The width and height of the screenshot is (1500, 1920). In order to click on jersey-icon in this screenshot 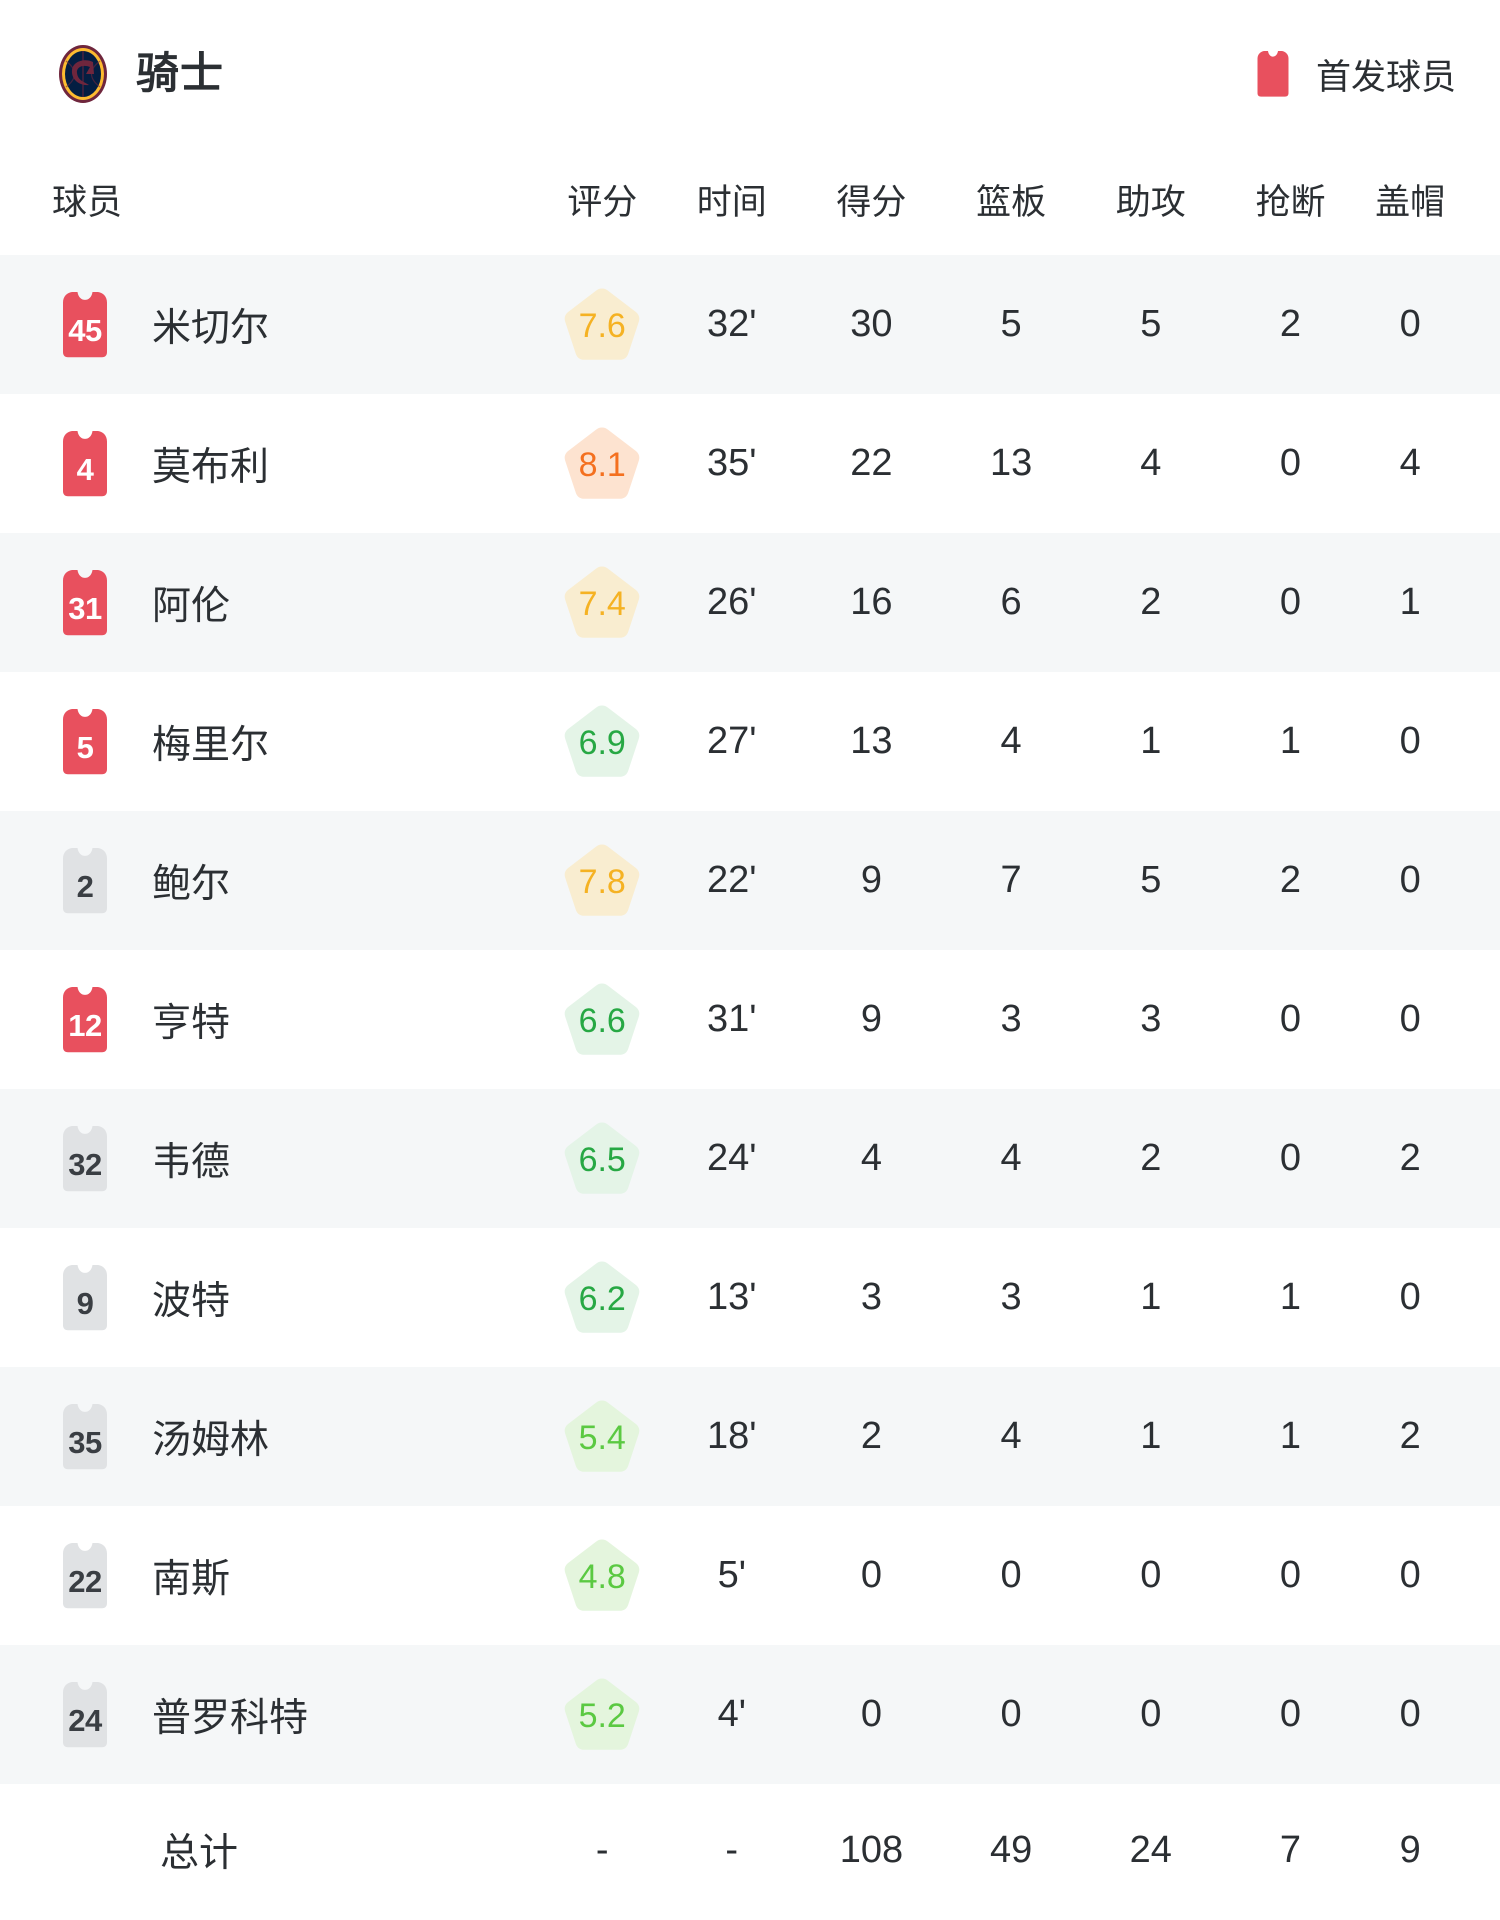, I will do `click(1273, 74)`.